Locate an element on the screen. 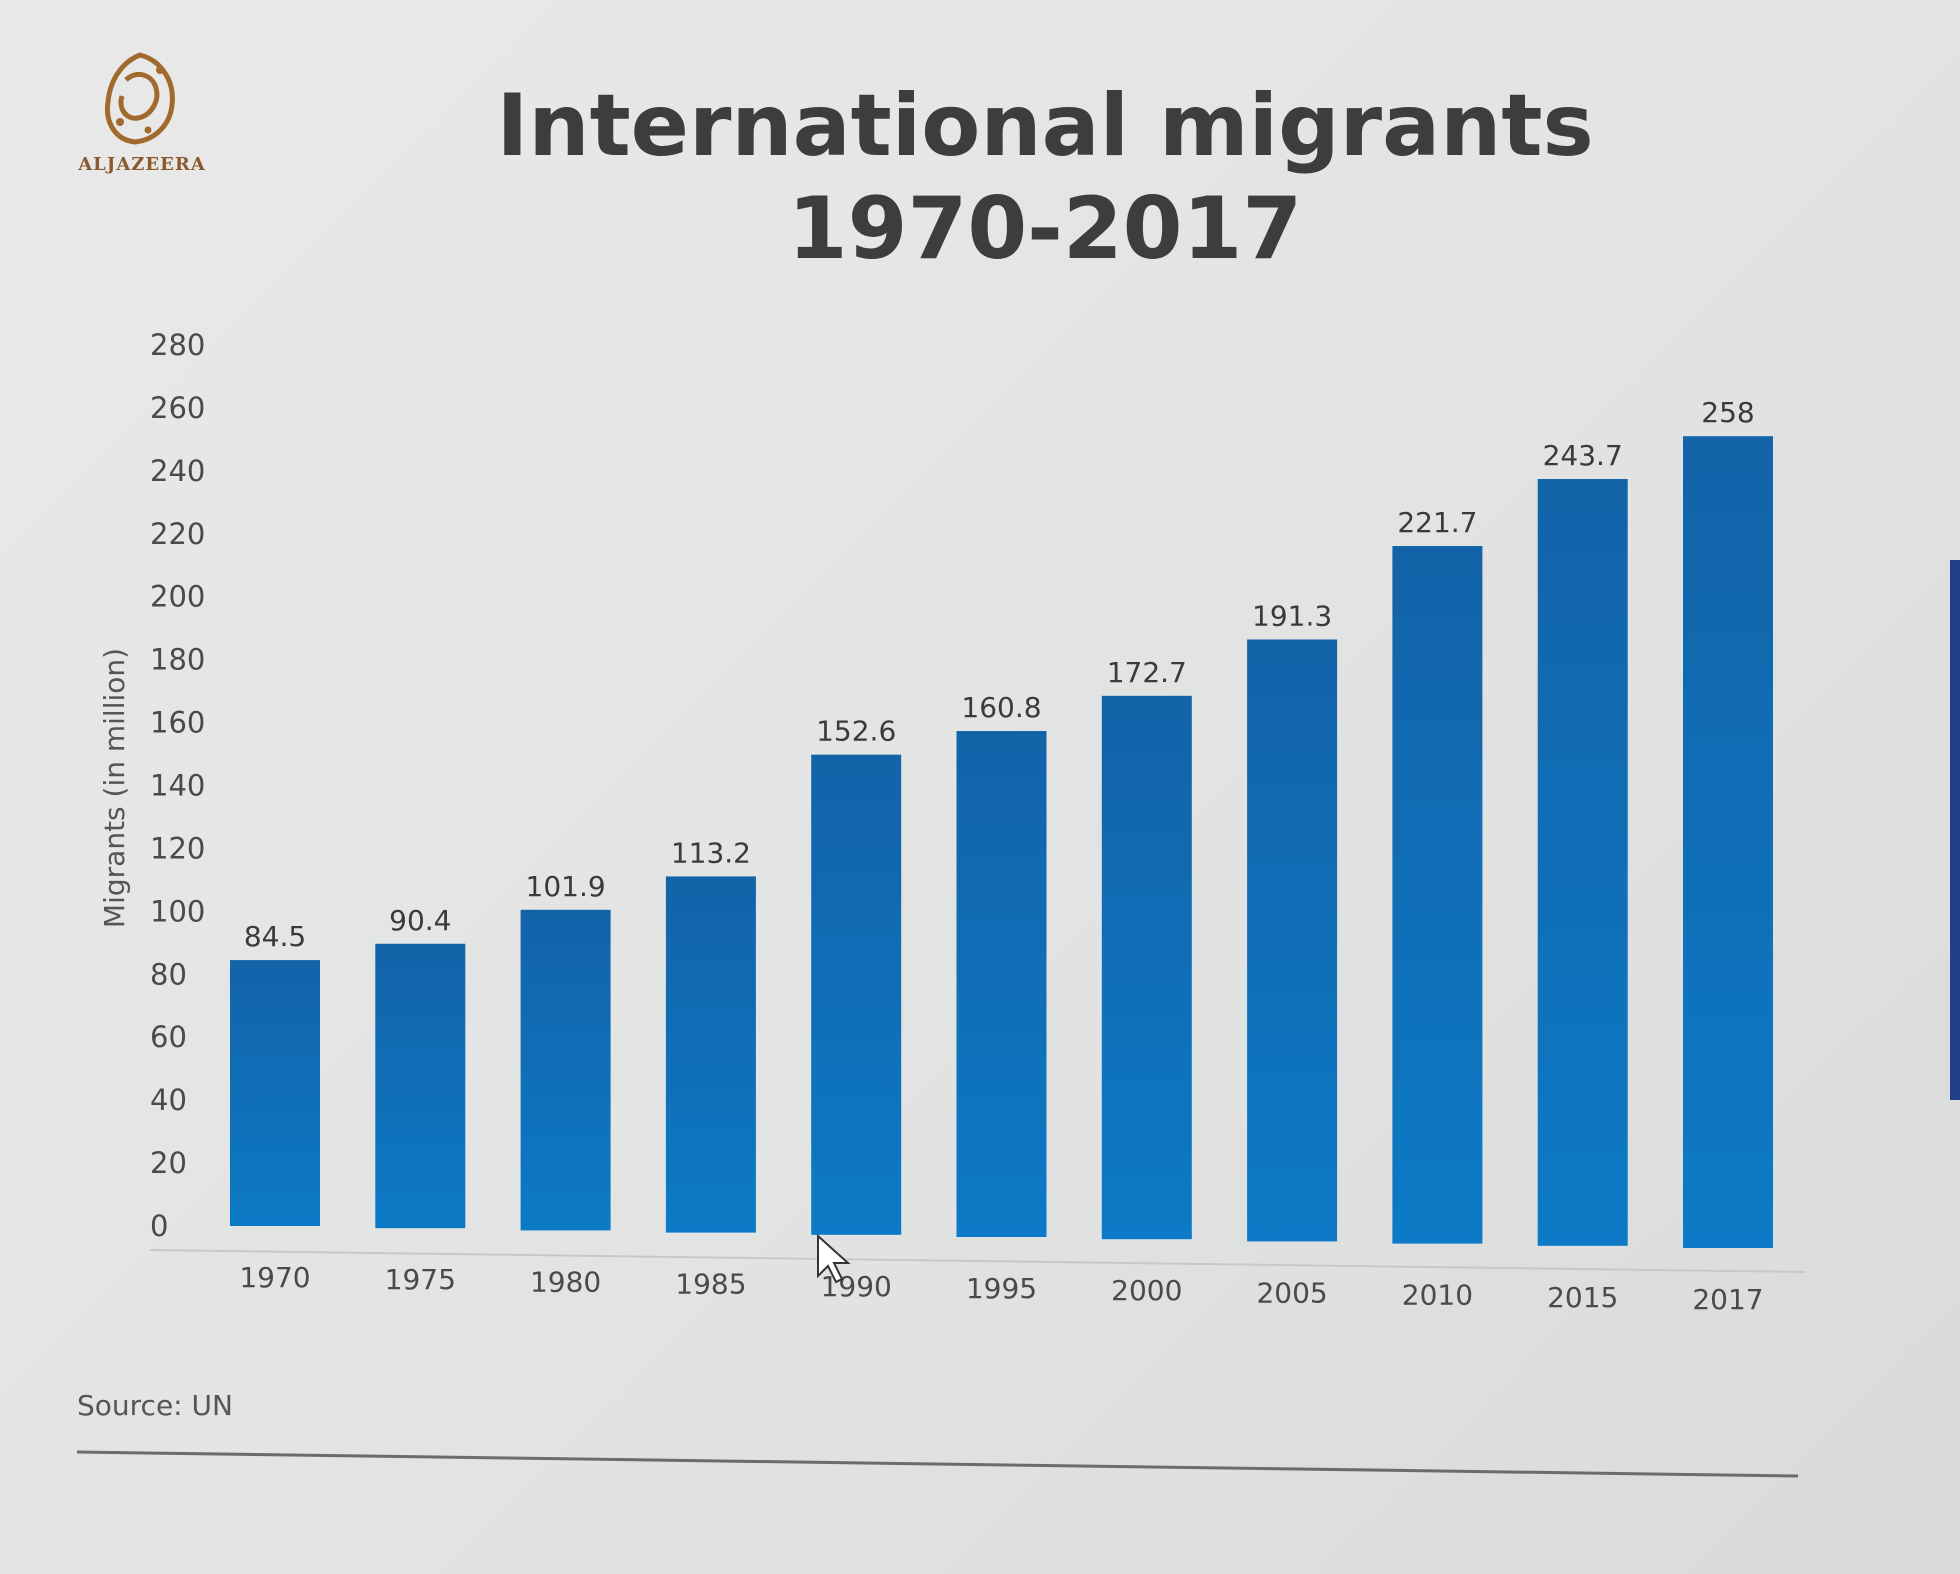 This screenshot has height=1574, width=1960. y-tick-label: 140 is located at coordinates (177, 786).